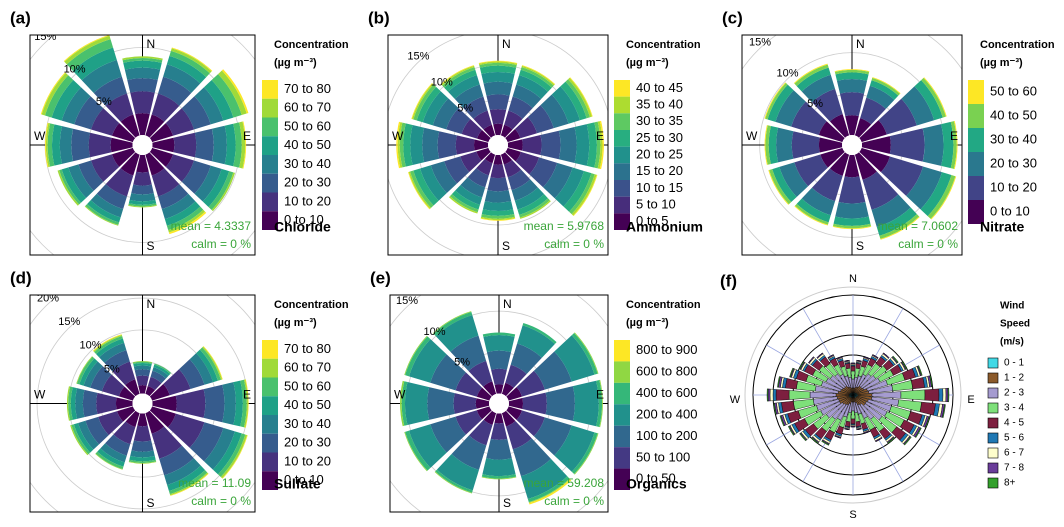  What do you see at coordinates (307, 88) in the screenshot?
I see `legend-label: 70 to 80` at bounding box center [307, 88].